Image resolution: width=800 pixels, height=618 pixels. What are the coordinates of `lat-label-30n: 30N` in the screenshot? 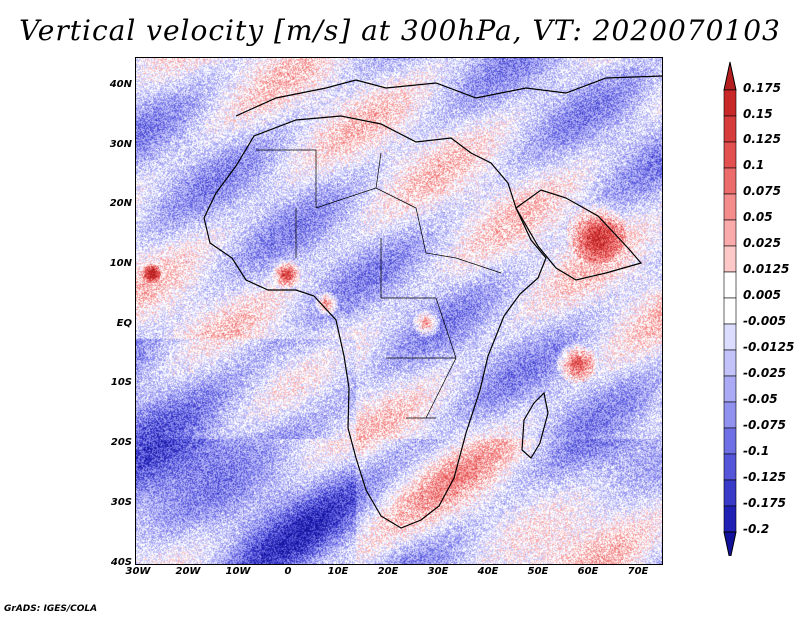 It's located at (120, 144).